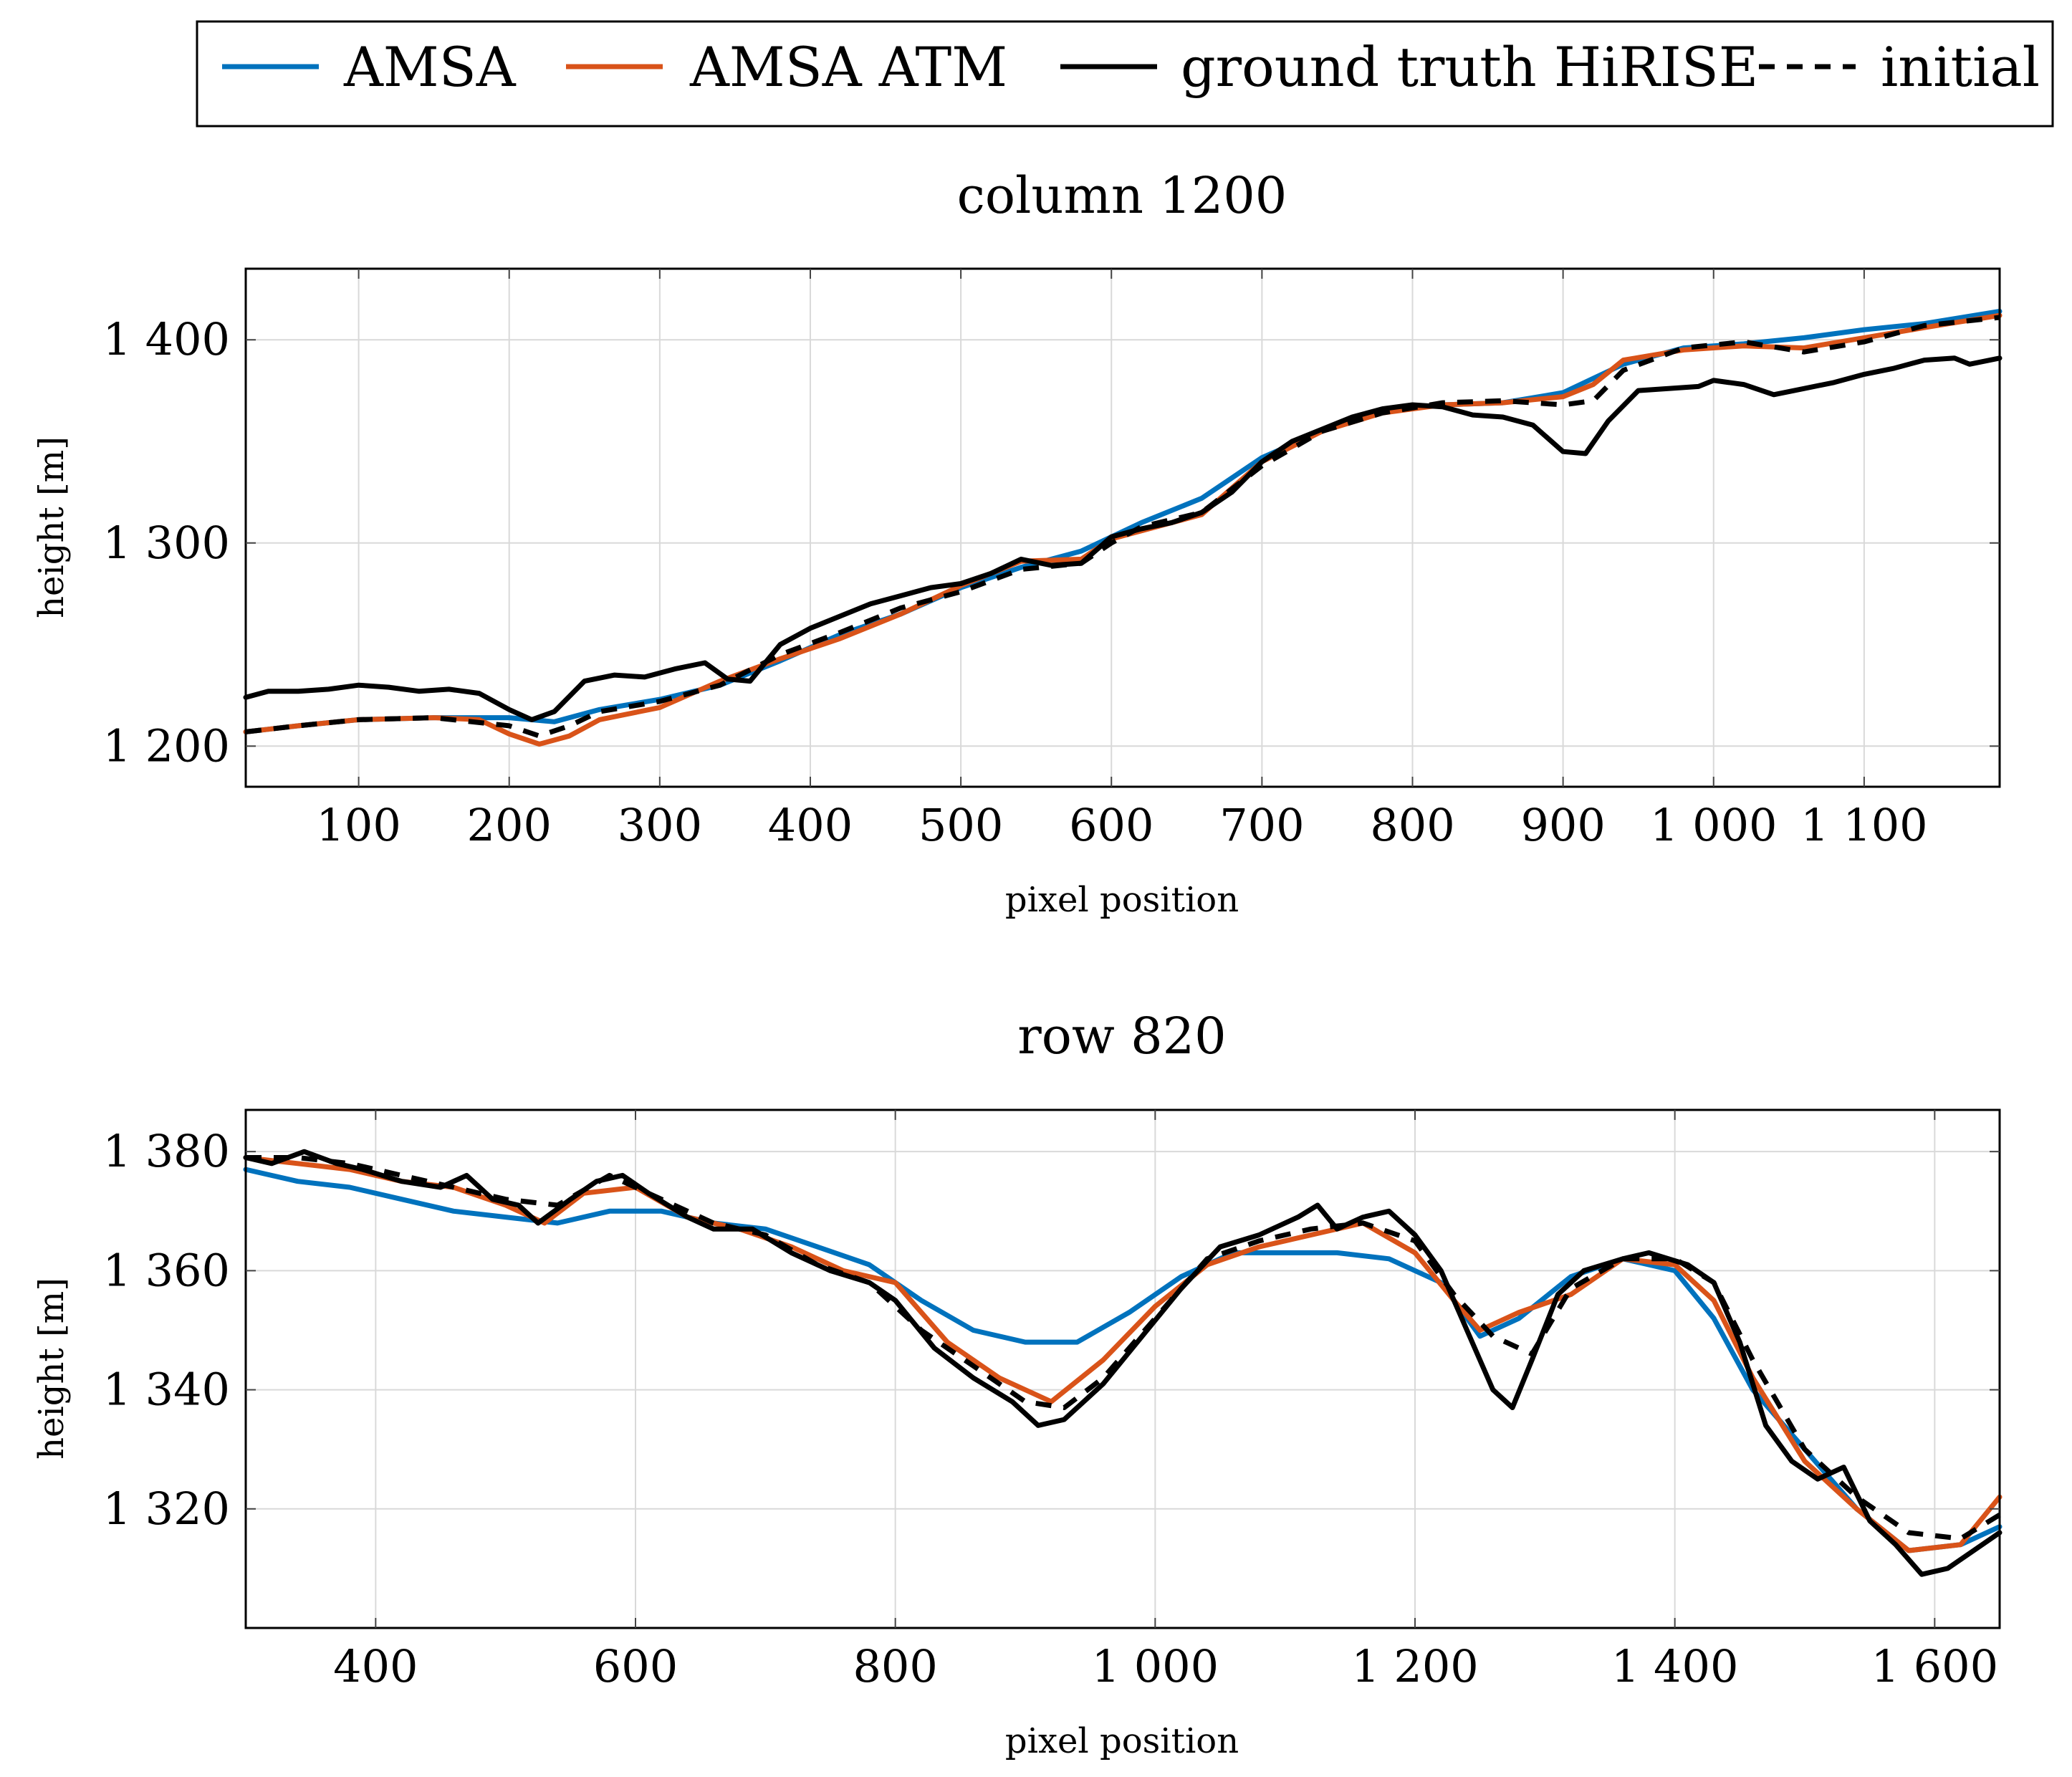 The height and width of the screenshot is (1777, 2072). Describe the element at coordinates (167, 1270) in the screenshot. I see `y-tick-label: 1 360` at that location.